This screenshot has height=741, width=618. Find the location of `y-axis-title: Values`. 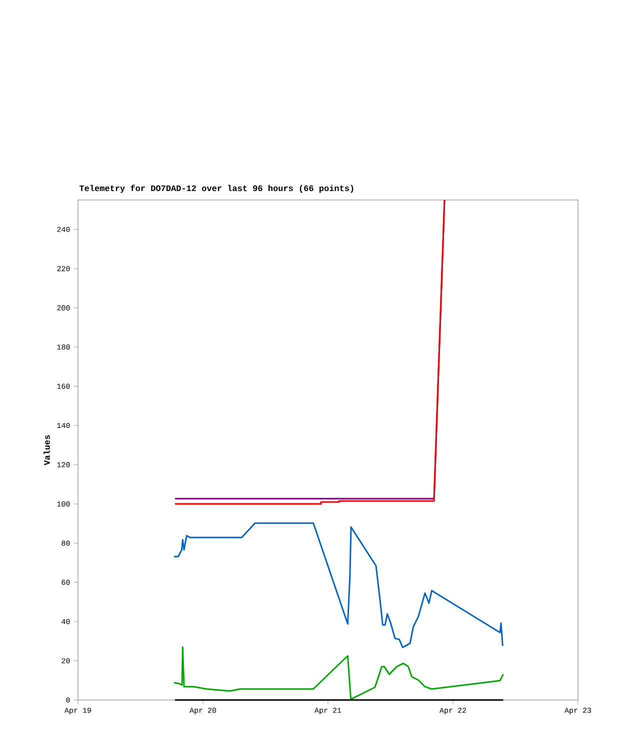

y-axis-title: Values is located at coordinates (47, 450).